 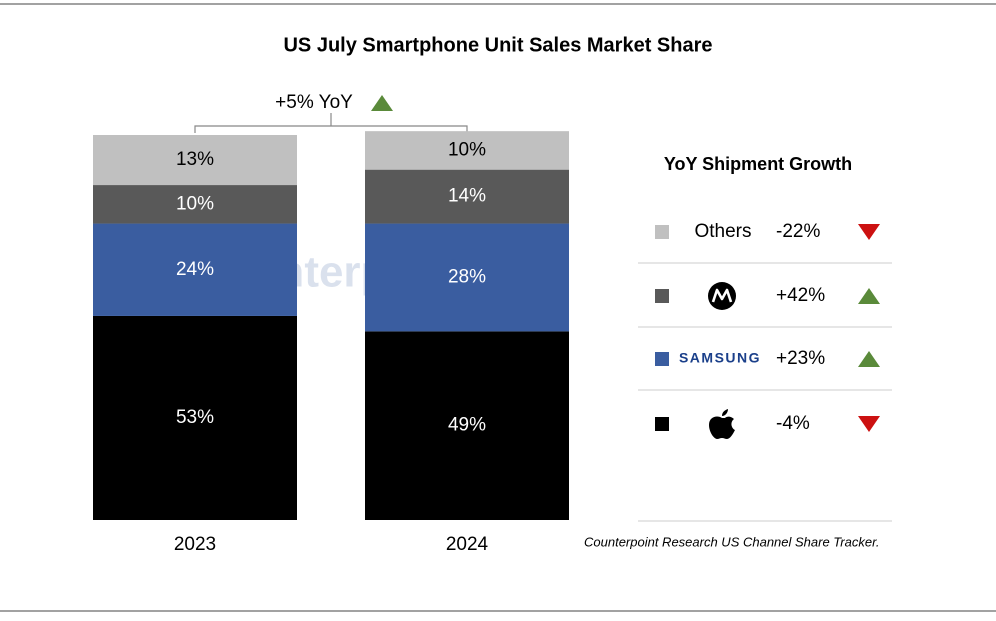 I want to click on legend-title: YoY Shipment Growth, so click(x=758, y=164).